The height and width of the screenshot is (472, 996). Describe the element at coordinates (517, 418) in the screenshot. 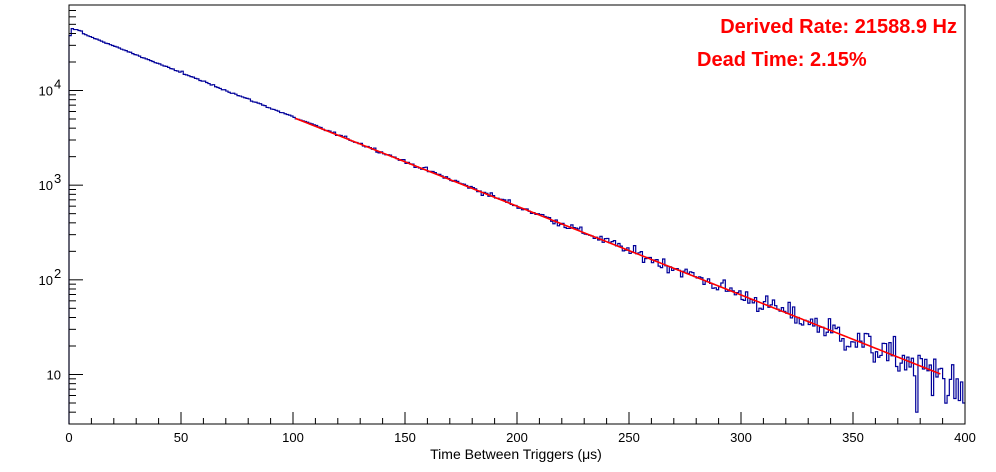

I see `x-axis-ticks` at that location.